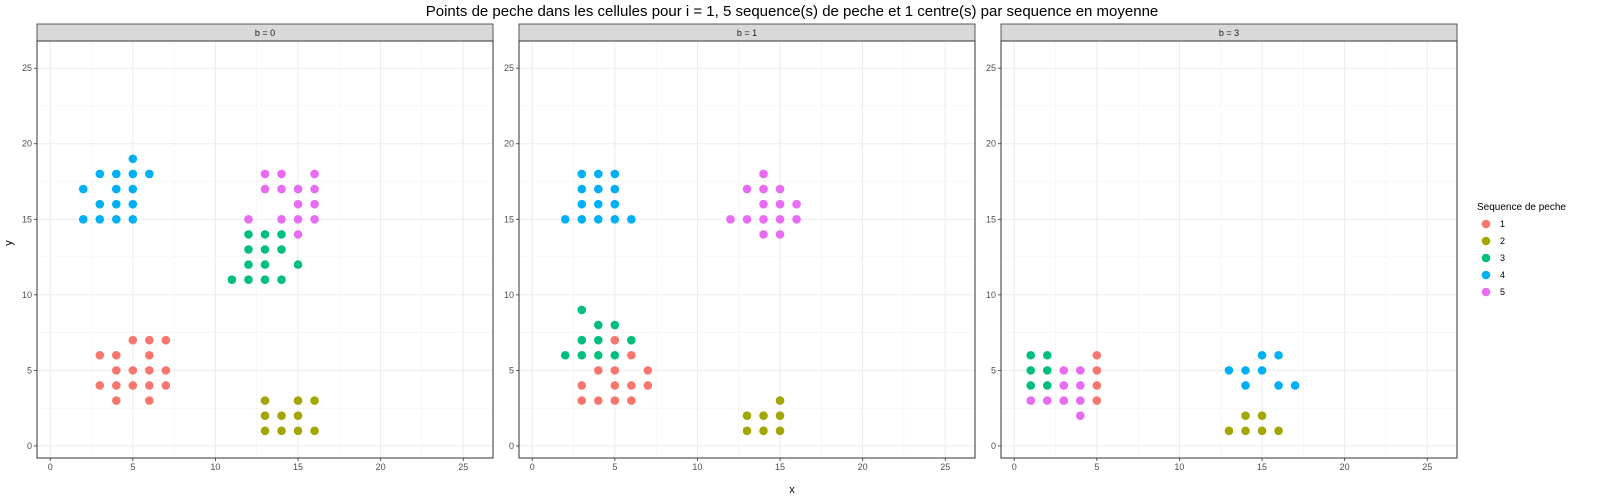 The image size is (1600, 500). Describe the element at coordinates (1502, 292) in the screenshot. I see `legend-label-5: 5` at that location.